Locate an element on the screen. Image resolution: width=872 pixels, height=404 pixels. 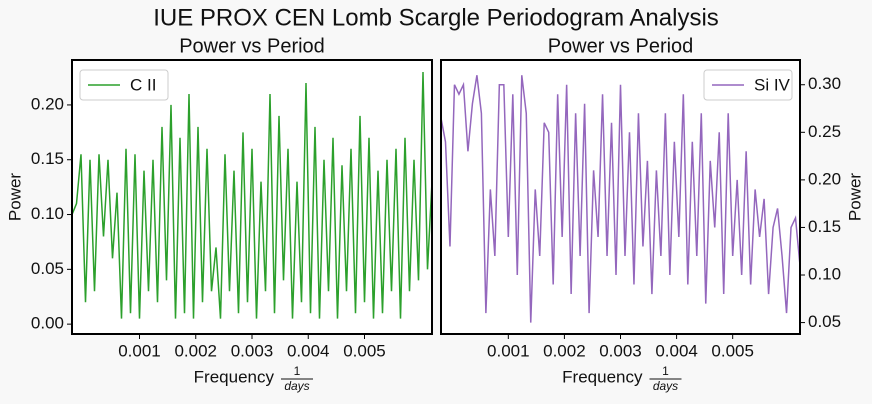
y-tick-label: 0.30 is located at coordinates (824, 83).